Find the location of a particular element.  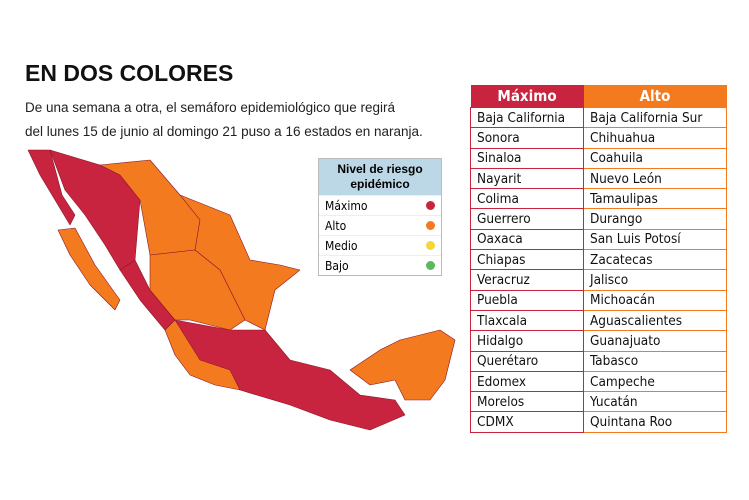

table-cell: Tlaxcala is located at coordinates (527, 320).